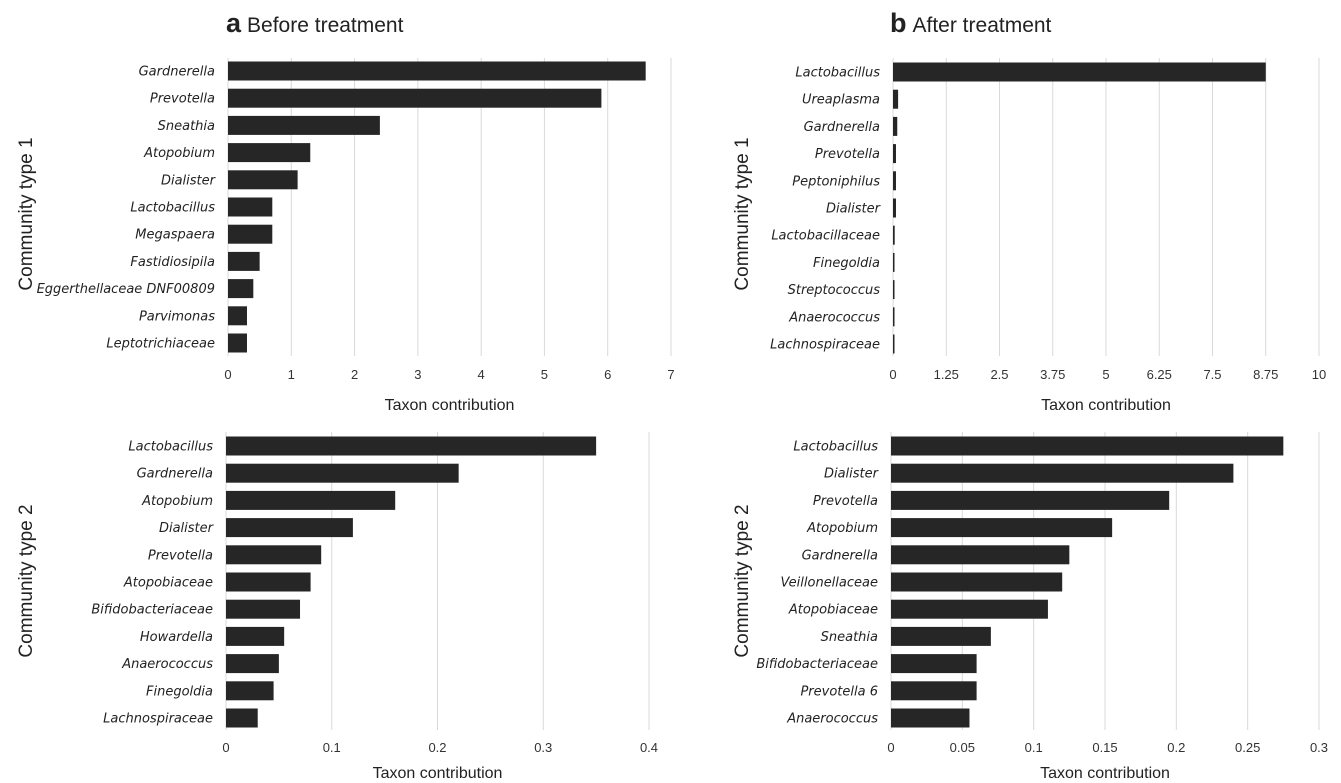 The height and width of the screenshot is (783, 1341). Describe the element at coordinates (892, 374) in the screenshot. I see `chart-2-x-tick-label: 0` at that location.